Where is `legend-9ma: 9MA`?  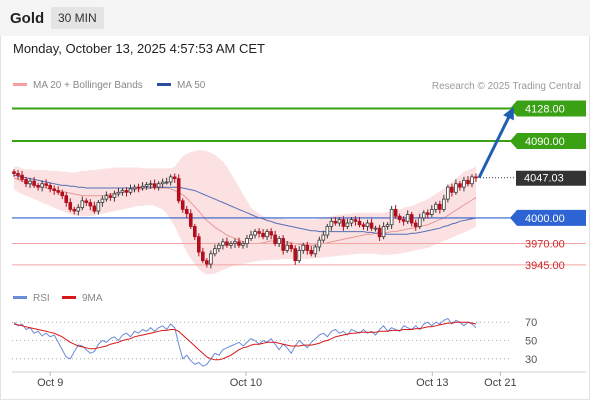 legend-9ma: 9MA is located at coordinates (82, 298).